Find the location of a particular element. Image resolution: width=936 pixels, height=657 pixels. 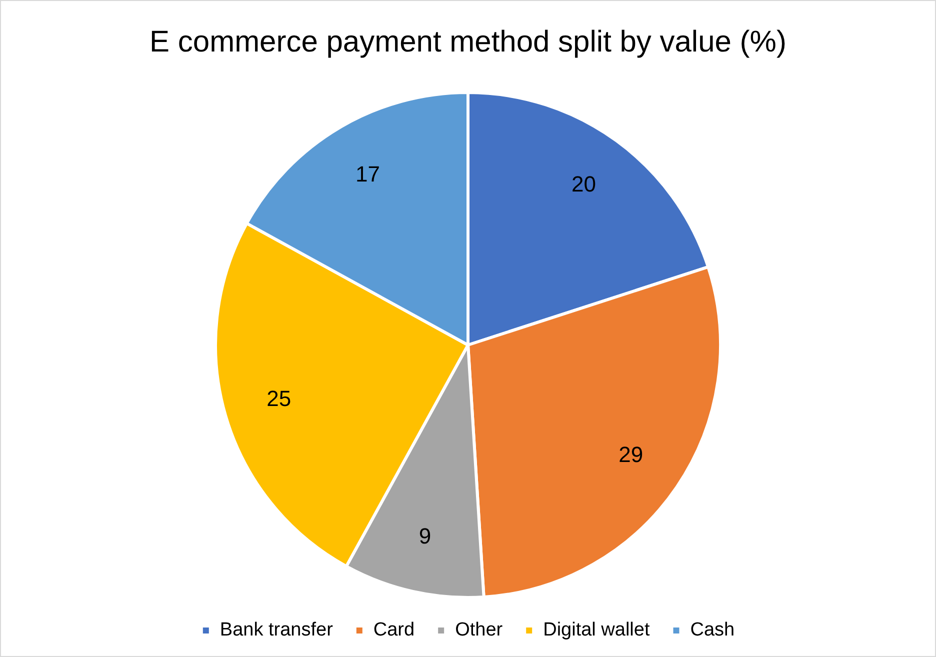

chart-title: E commerce payment method split by value (%) is located at coordinates (468, 41).